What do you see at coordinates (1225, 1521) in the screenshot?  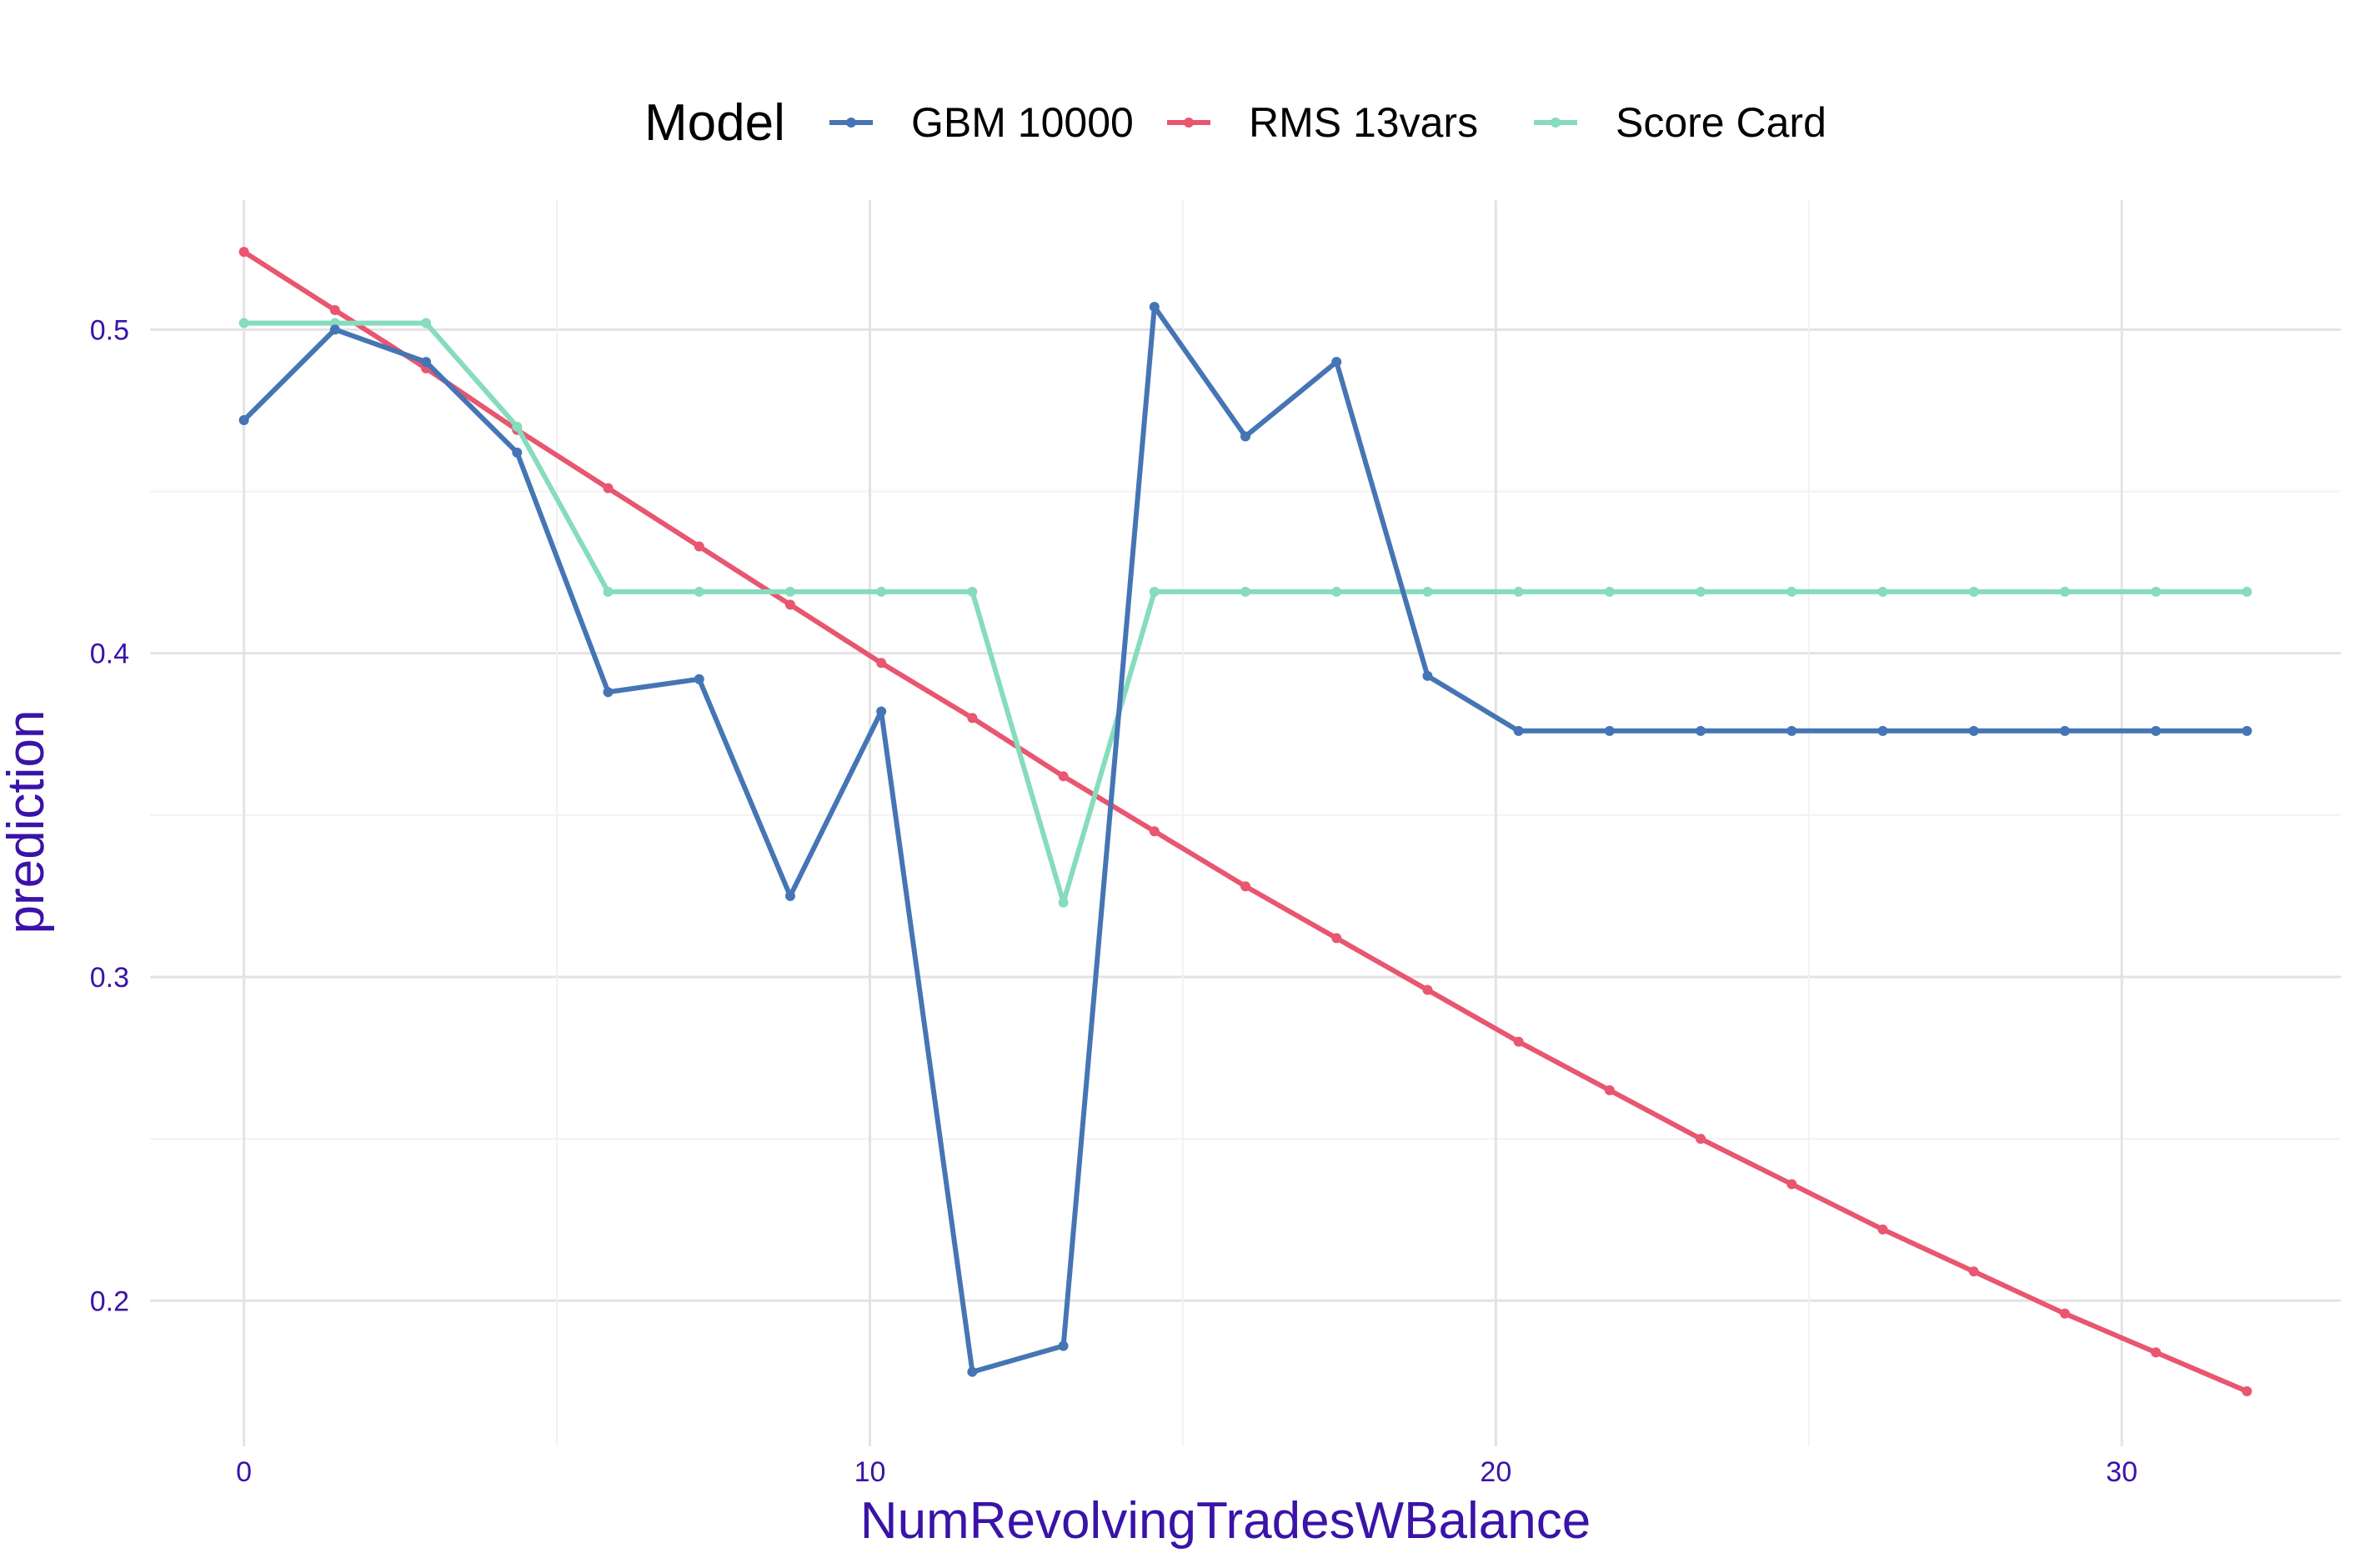 I see `x-axis-title: NumRevolvingTradesWBalance` at bounding box center [1225, 1521].